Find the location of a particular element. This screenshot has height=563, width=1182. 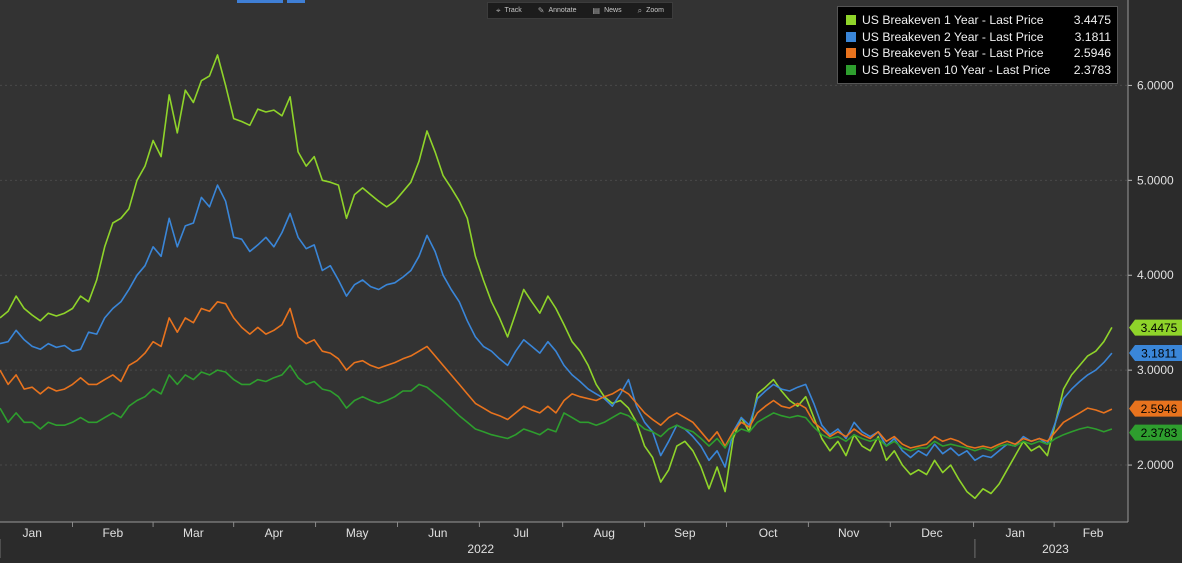

magnifier-icon: ⌕ is located at coordinates (640, 10).